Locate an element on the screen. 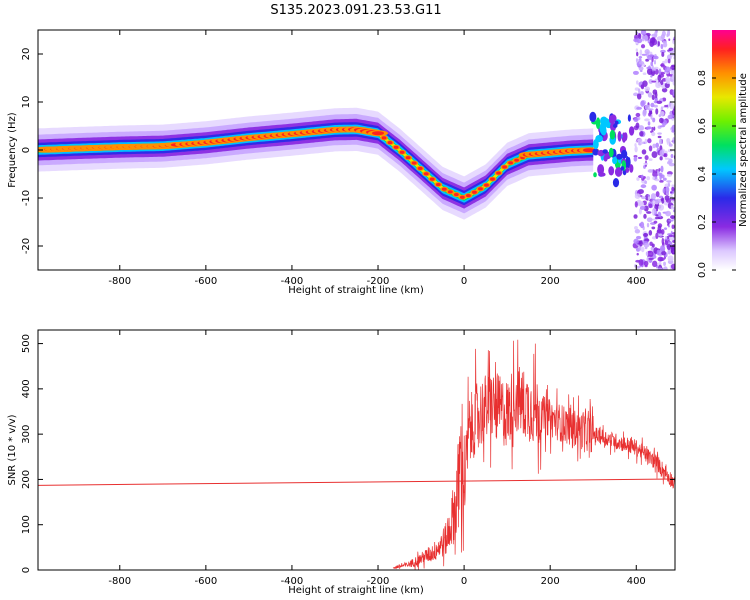 The height and width of the screenshot is (600, 750). snr-y-label: SNR (10 * v/v) is located at coordinates (12, 449).